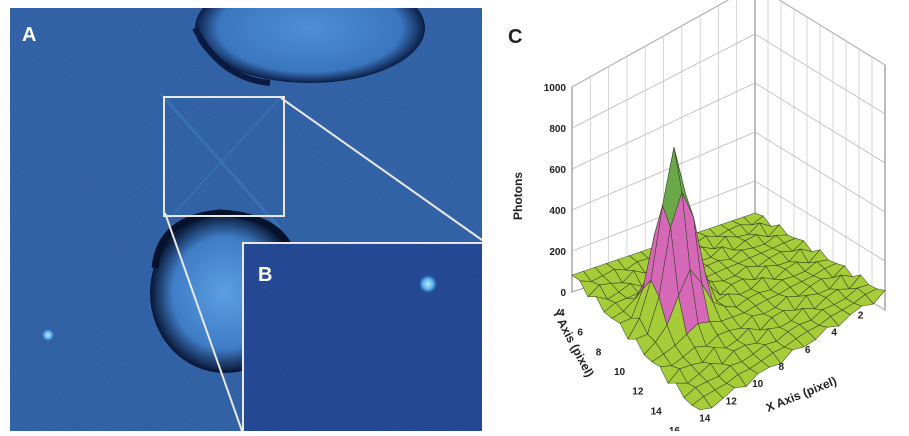 This screenshot has height=436, width=909. I want to click on z-tick-label: 1000, so click(555, 88).